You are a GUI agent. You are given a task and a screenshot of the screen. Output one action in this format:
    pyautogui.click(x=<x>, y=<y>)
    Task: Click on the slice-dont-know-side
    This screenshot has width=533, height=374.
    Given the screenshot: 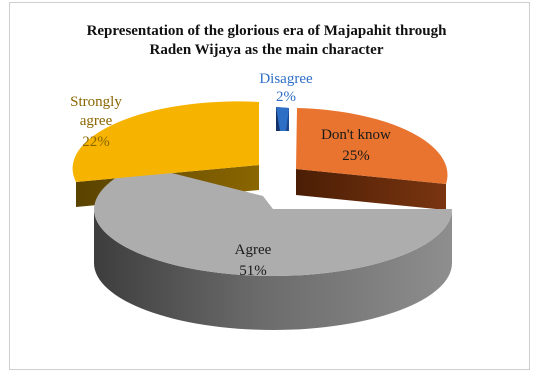 What is the action you would take?
    pyautogui.click(x=371, y=189)
    